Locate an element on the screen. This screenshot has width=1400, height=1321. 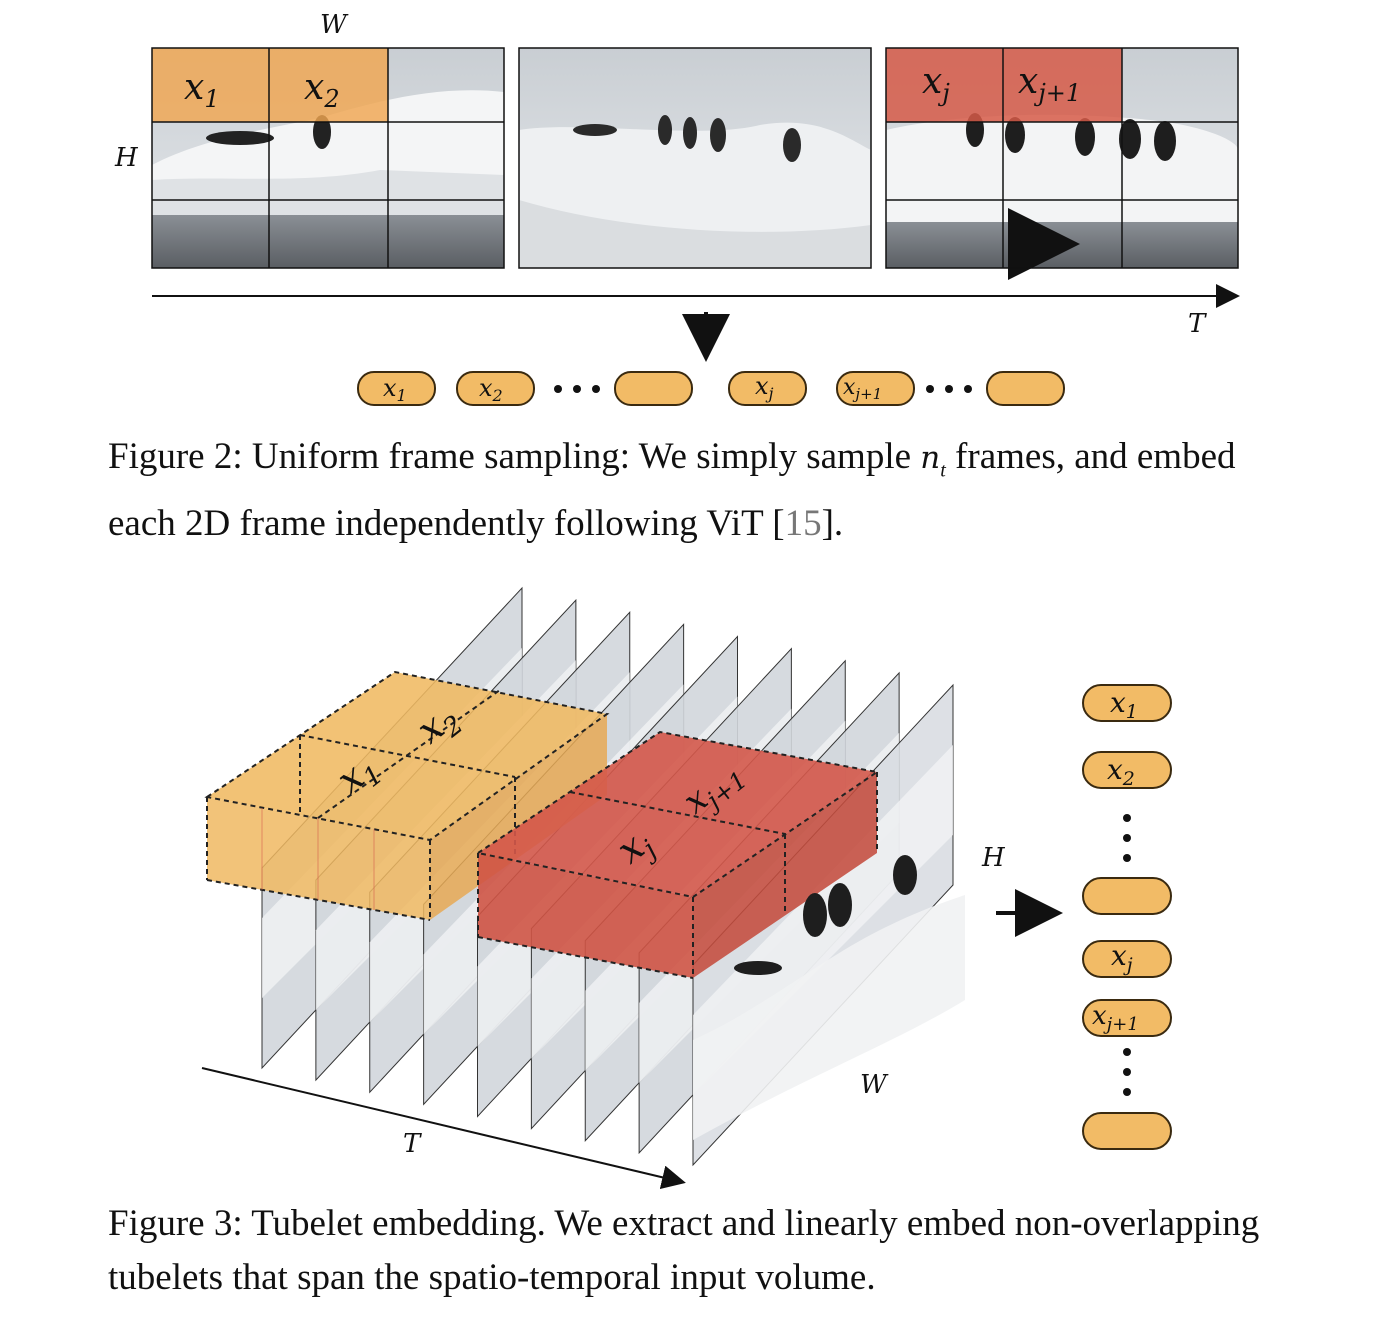
patch-label-x1: x1 is located at coordinates (202, 90).